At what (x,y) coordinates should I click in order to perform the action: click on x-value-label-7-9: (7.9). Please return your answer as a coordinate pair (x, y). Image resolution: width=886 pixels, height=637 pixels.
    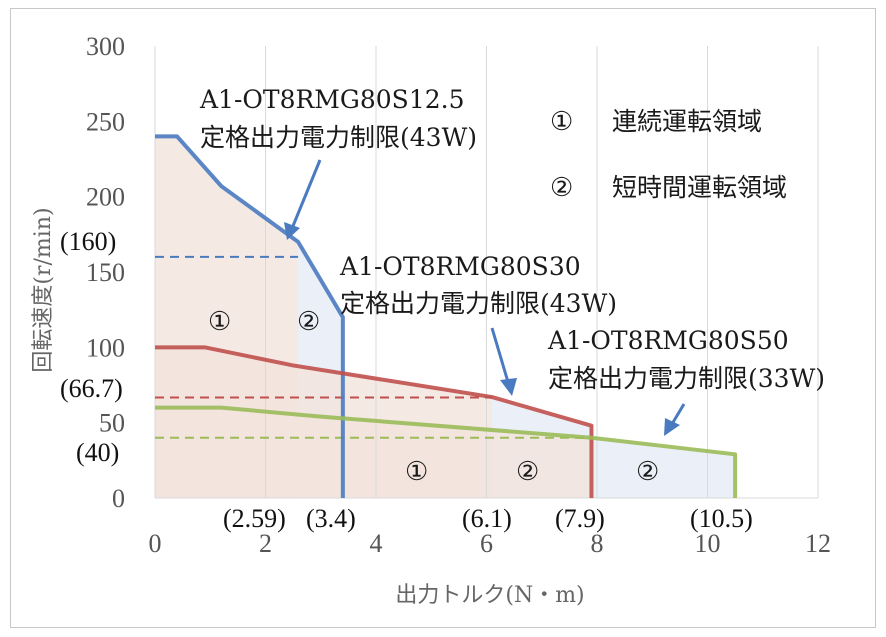
    Looking at the image, I should click on (580, 518).